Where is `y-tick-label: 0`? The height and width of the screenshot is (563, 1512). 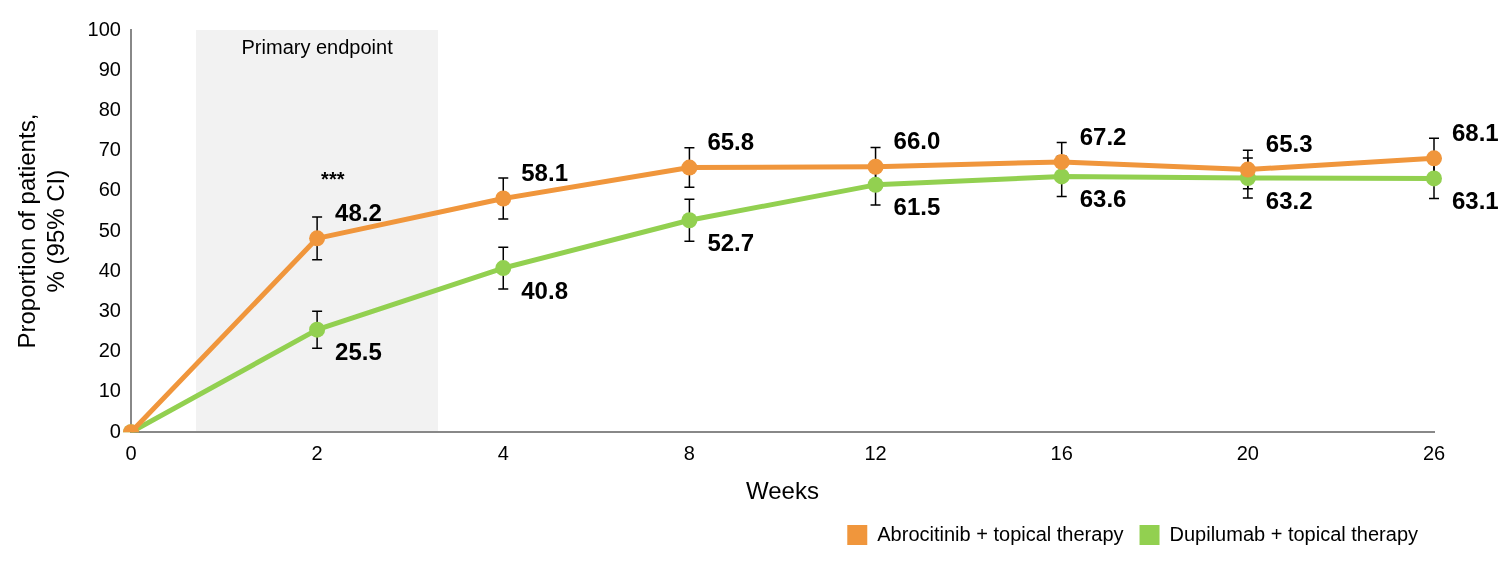
y-tick-label: 0 is located at coordinates (115, 430).